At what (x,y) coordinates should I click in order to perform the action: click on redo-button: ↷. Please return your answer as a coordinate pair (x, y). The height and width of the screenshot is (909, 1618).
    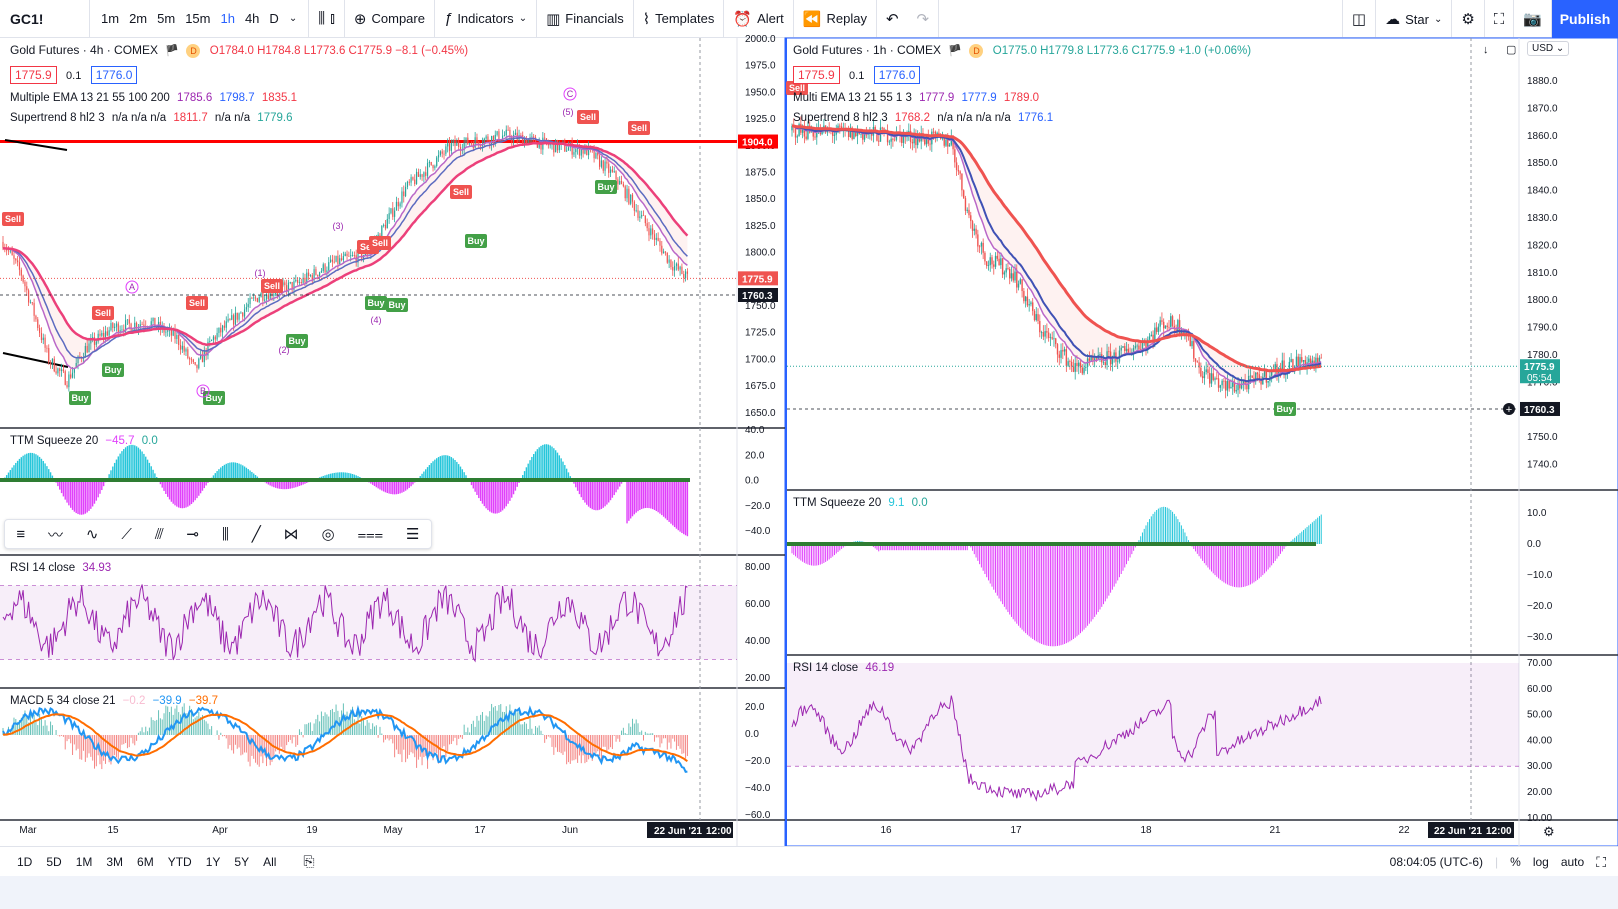
    Looking at the image, I should click on (924, 18).